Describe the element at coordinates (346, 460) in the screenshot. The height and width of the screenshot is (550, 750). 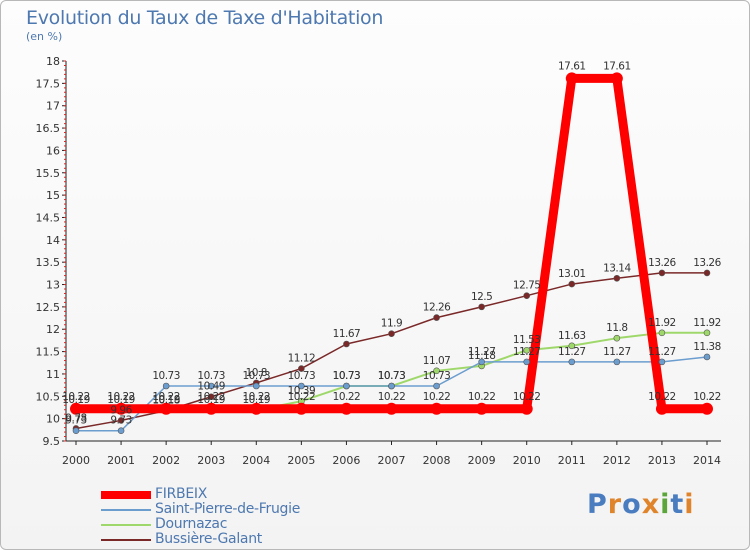
I see `x-tick-label: 2006` at that location.